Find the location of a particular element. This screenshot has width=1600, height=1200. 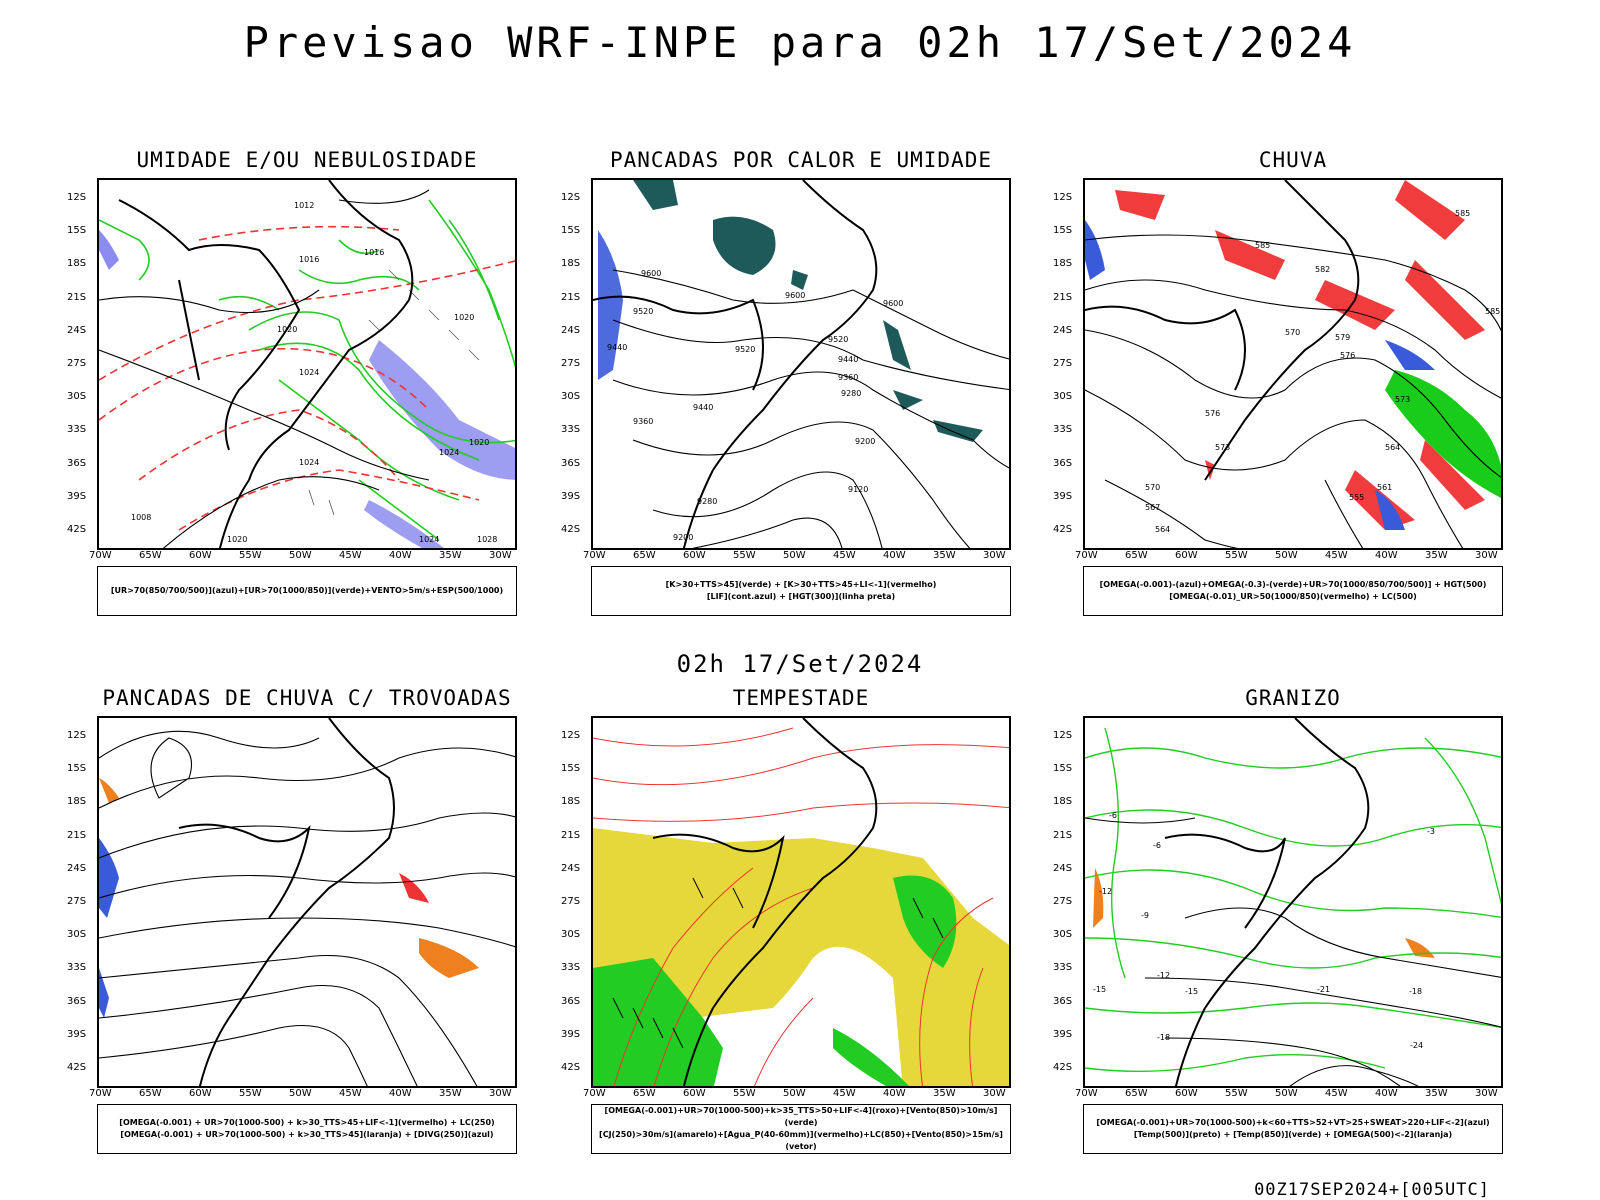

svg-text: 9440 is located at coordinates (703, 407).